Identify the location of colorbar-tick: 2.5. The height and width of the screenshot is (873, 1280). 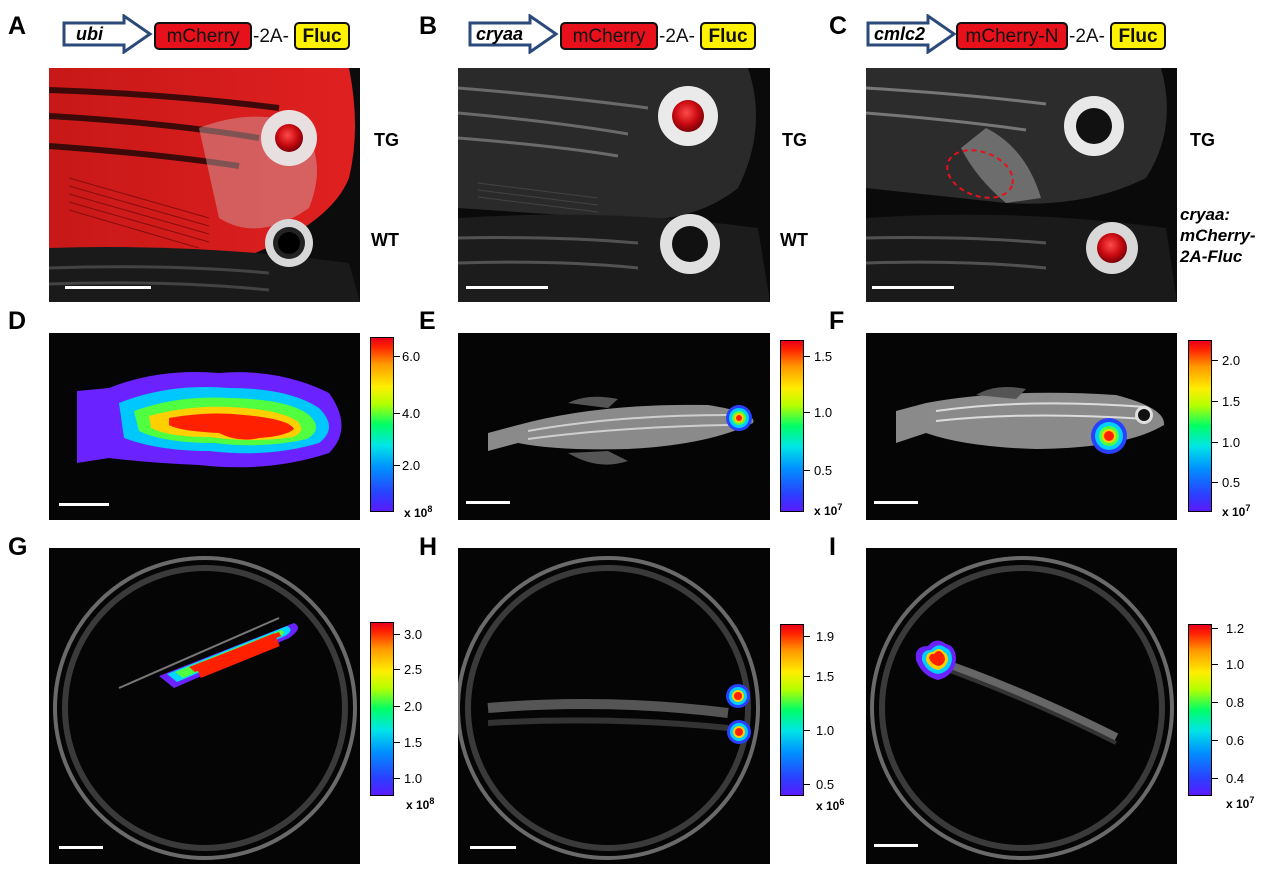
(413, 669).